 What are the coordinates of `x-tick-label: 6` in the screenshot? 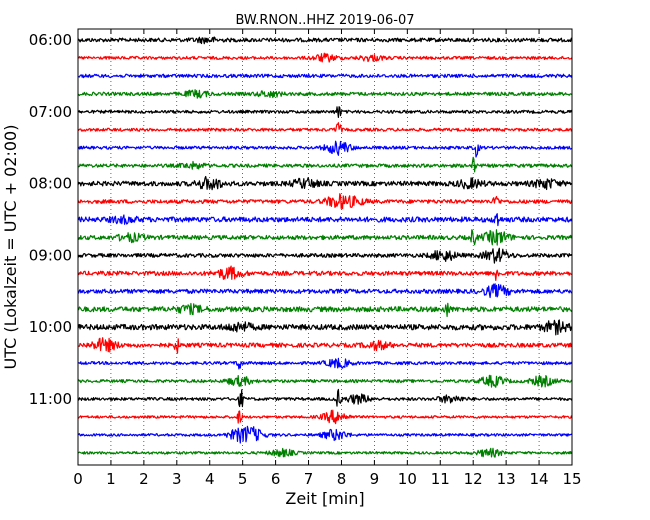 It's located at (276, 479).